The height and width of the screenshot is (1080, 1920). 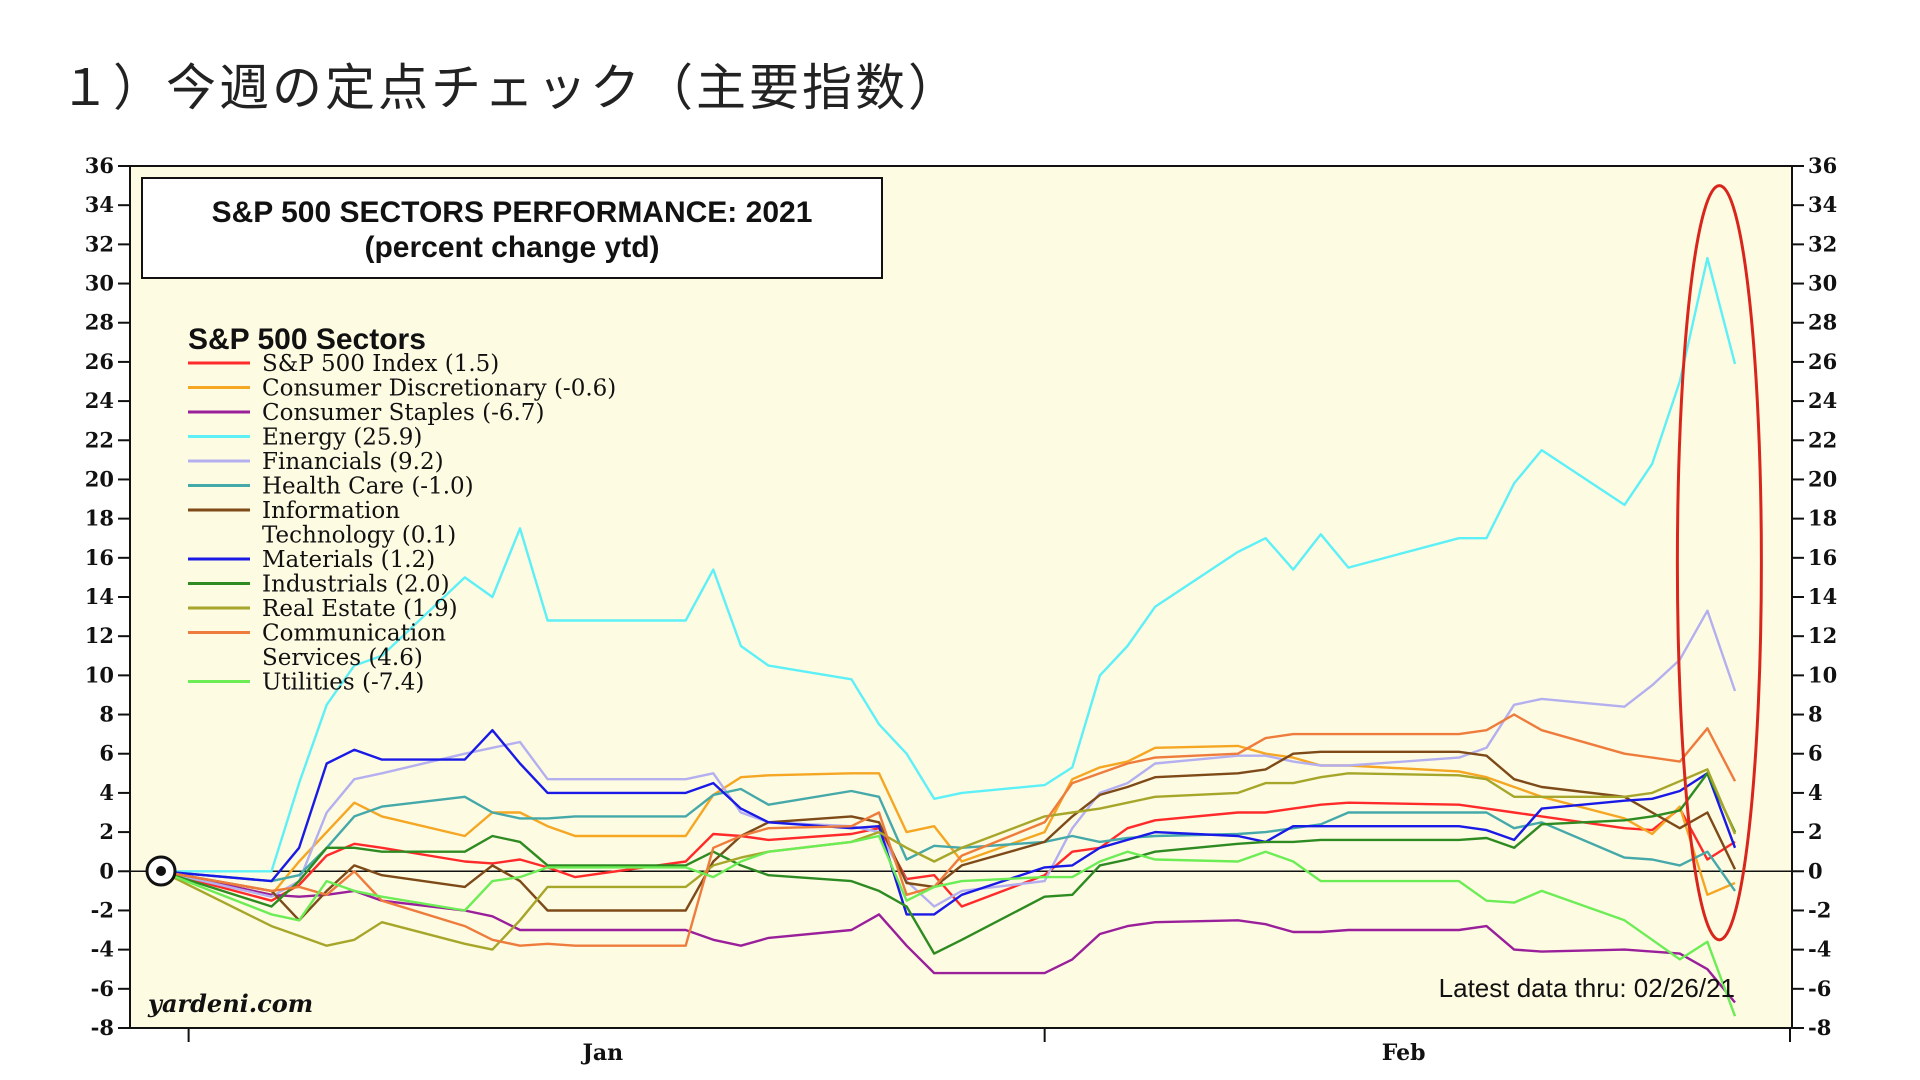 What do you see at coordinates (230, 1003) in the screenshot?
I see `source-label: yardeni.com` at bounding box center [230, 1003].